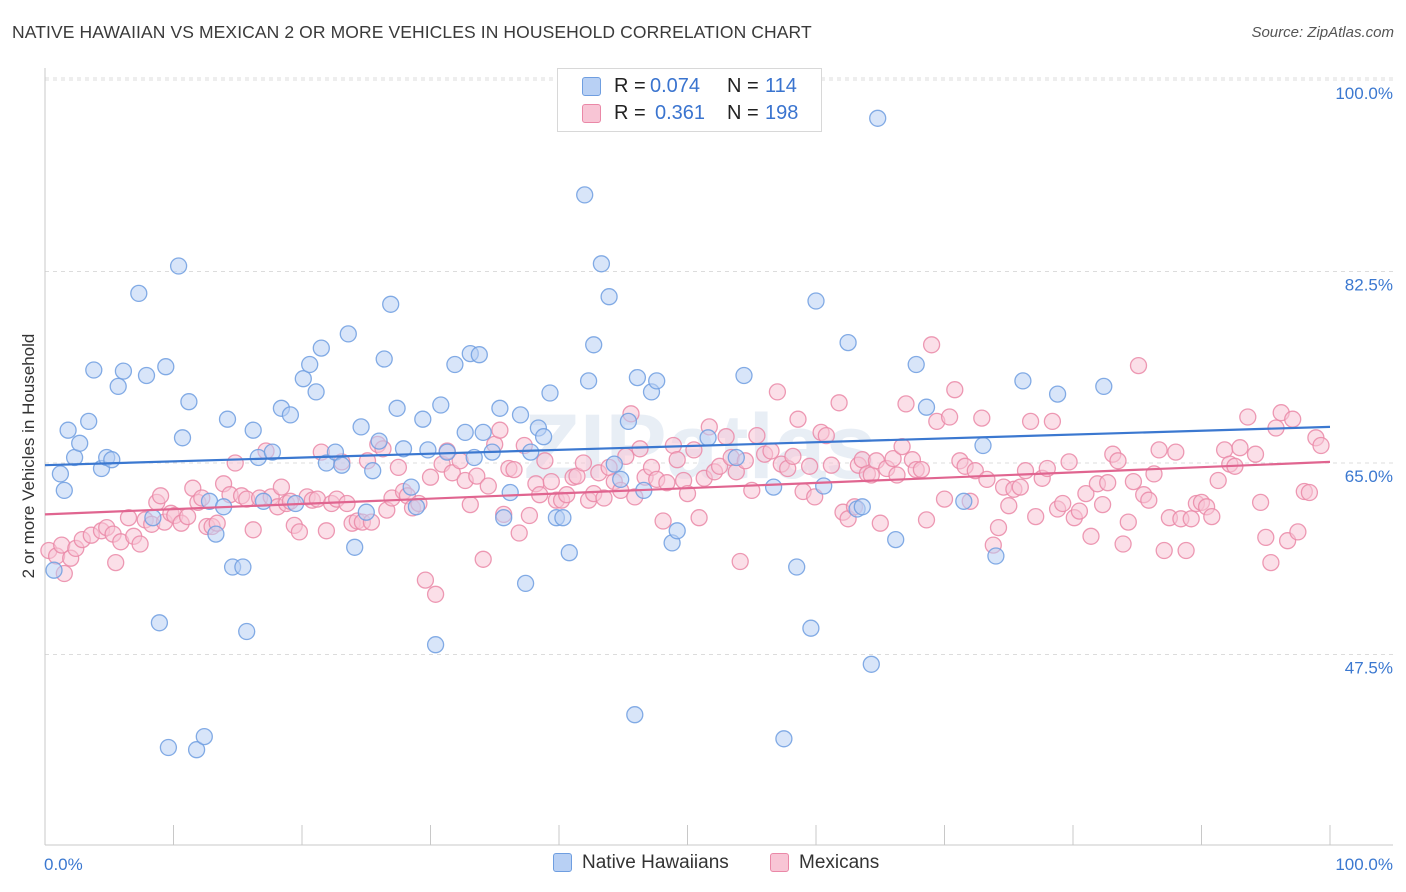 The image size is (1406, 892). I want to click on chart-source: Source: ZipAtlas.com, so click(1322, 32).